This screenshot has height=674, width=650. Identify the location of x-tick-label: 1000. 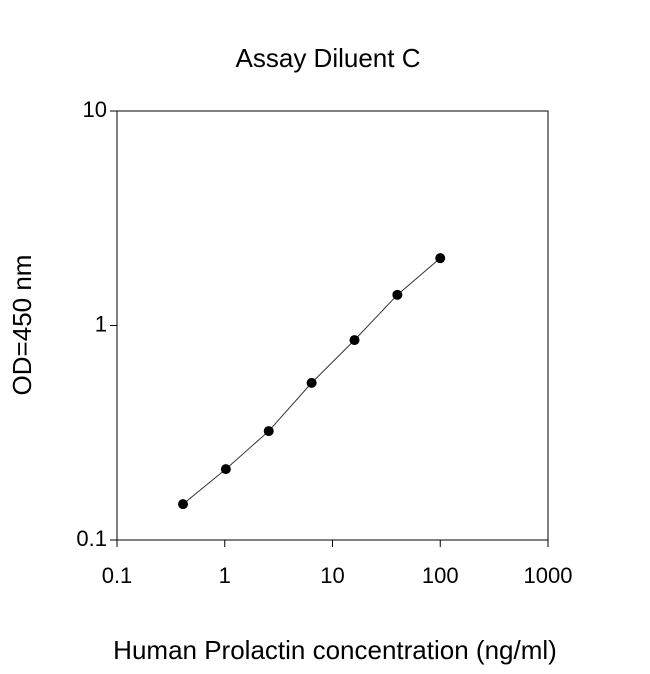
(548, 575).